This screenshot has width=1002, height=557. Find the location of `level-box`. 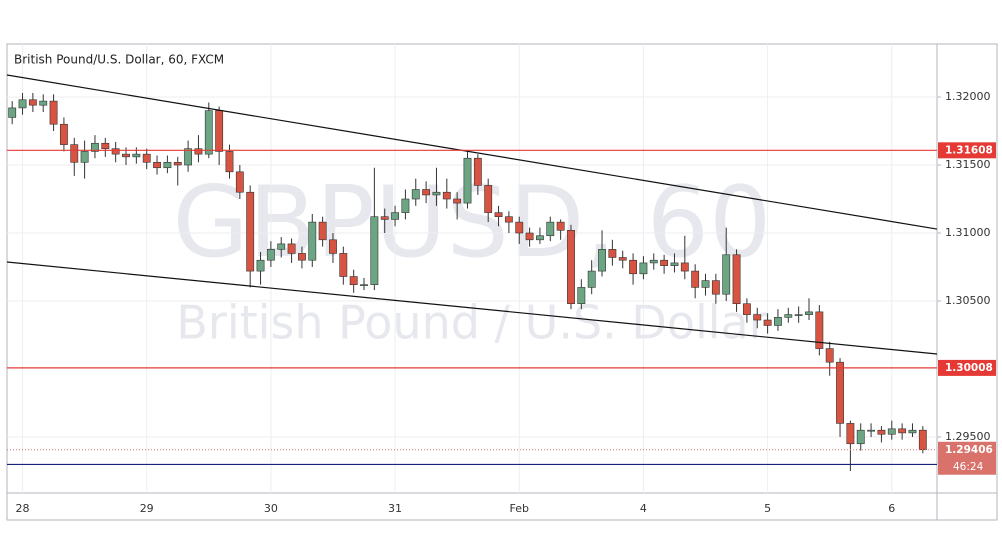

level-box is located at coordinates (967, 150).